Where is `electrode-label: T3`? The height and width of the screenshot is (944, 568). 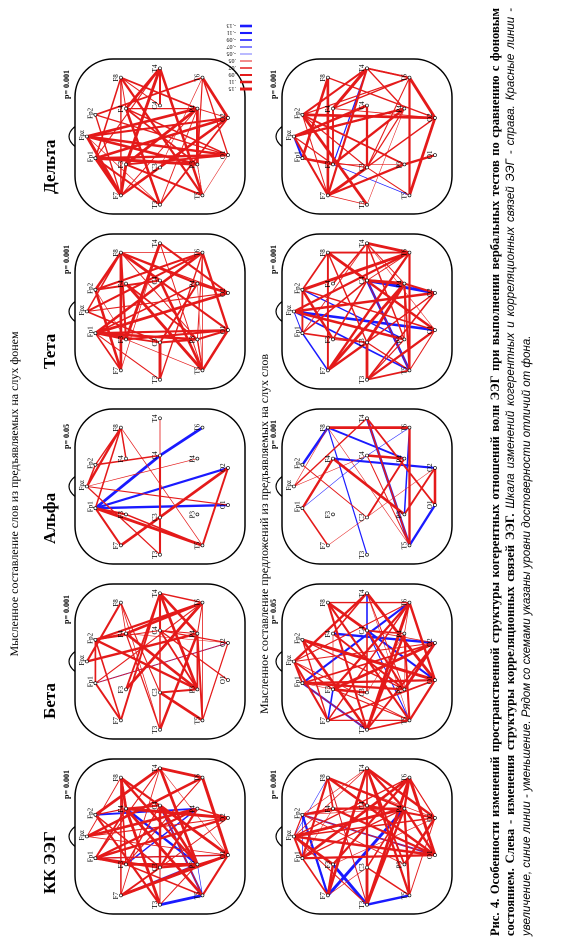
electrode-label: T3 is located at coordinates (155, 379).